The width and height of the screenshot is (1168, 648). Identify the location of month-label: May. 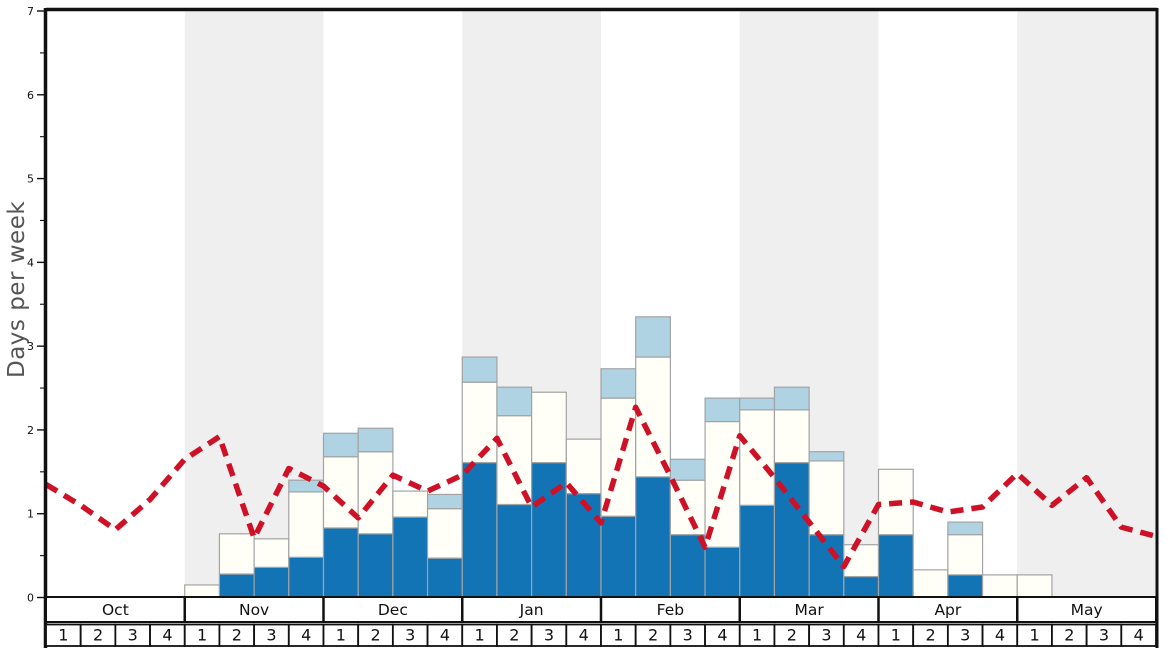
(1087, 610).